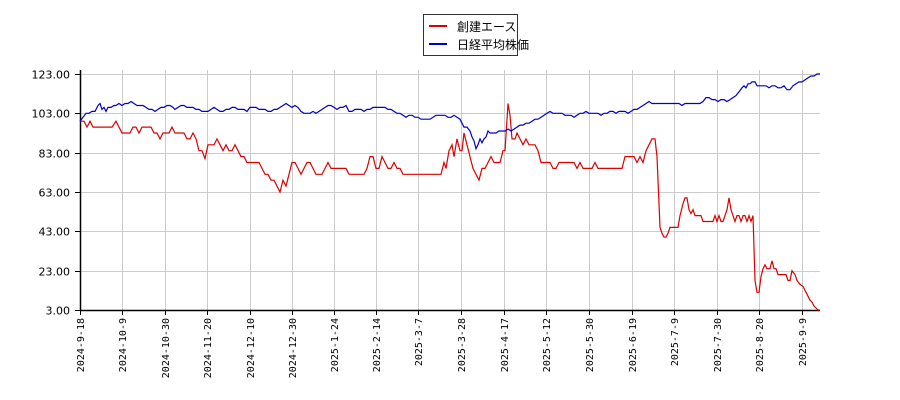 Image resolution: width=900 pixels, height=400 pixels. What do you see at coordinates (293, 348) in the screenshot?
I see `x-tick-label: 2024-12-30` at bounding box center [293, 348].